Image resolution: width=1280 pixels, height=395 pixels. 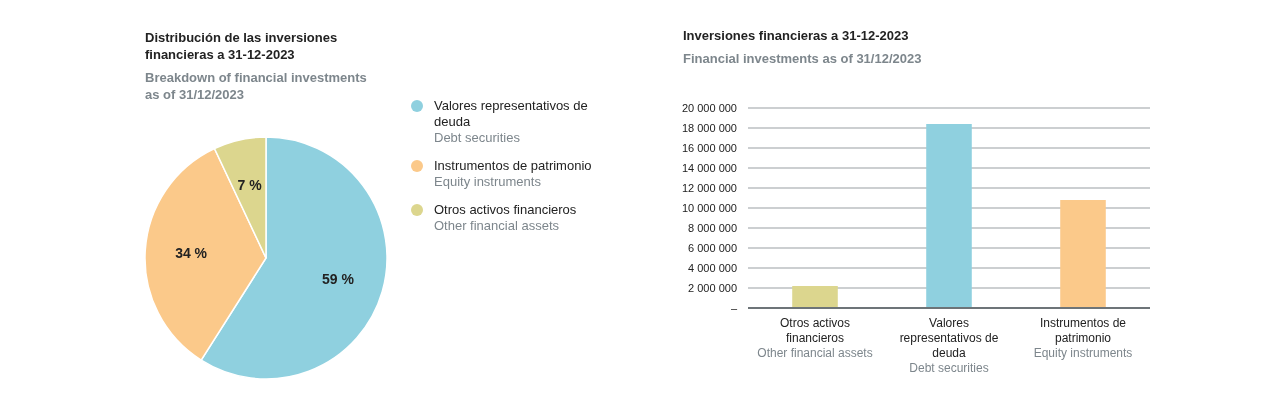 I want to click on x-tick-label: Valores representativos de deuda Debt securities, so click(x=949, y=345).